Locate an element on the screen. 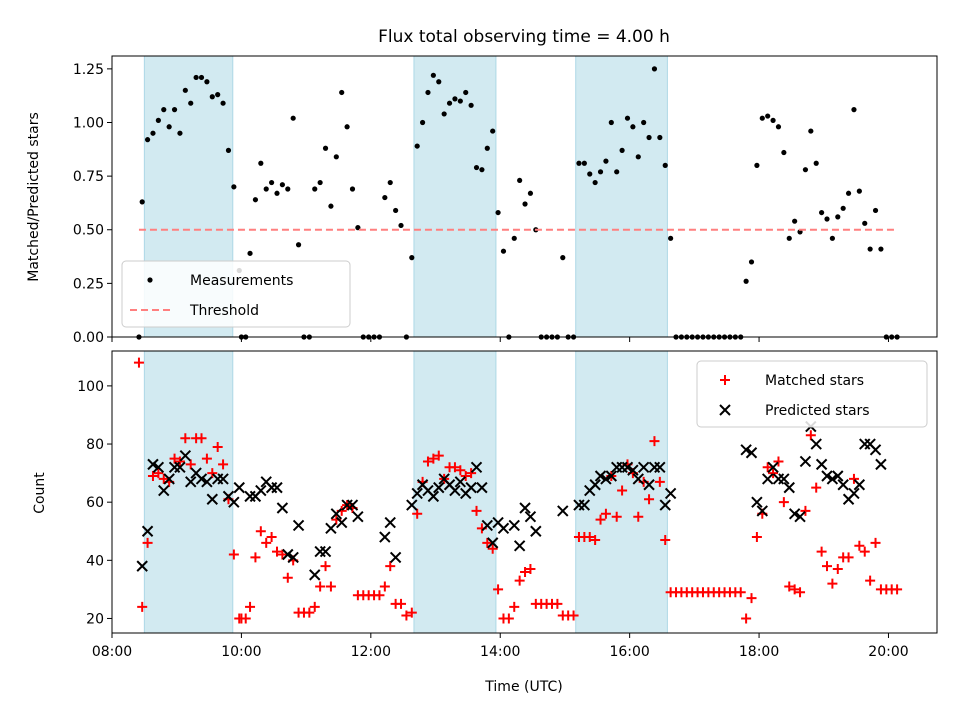 The image size is (960, 720). x-tick-label: 16:00 is located at coordinates (629, 652).